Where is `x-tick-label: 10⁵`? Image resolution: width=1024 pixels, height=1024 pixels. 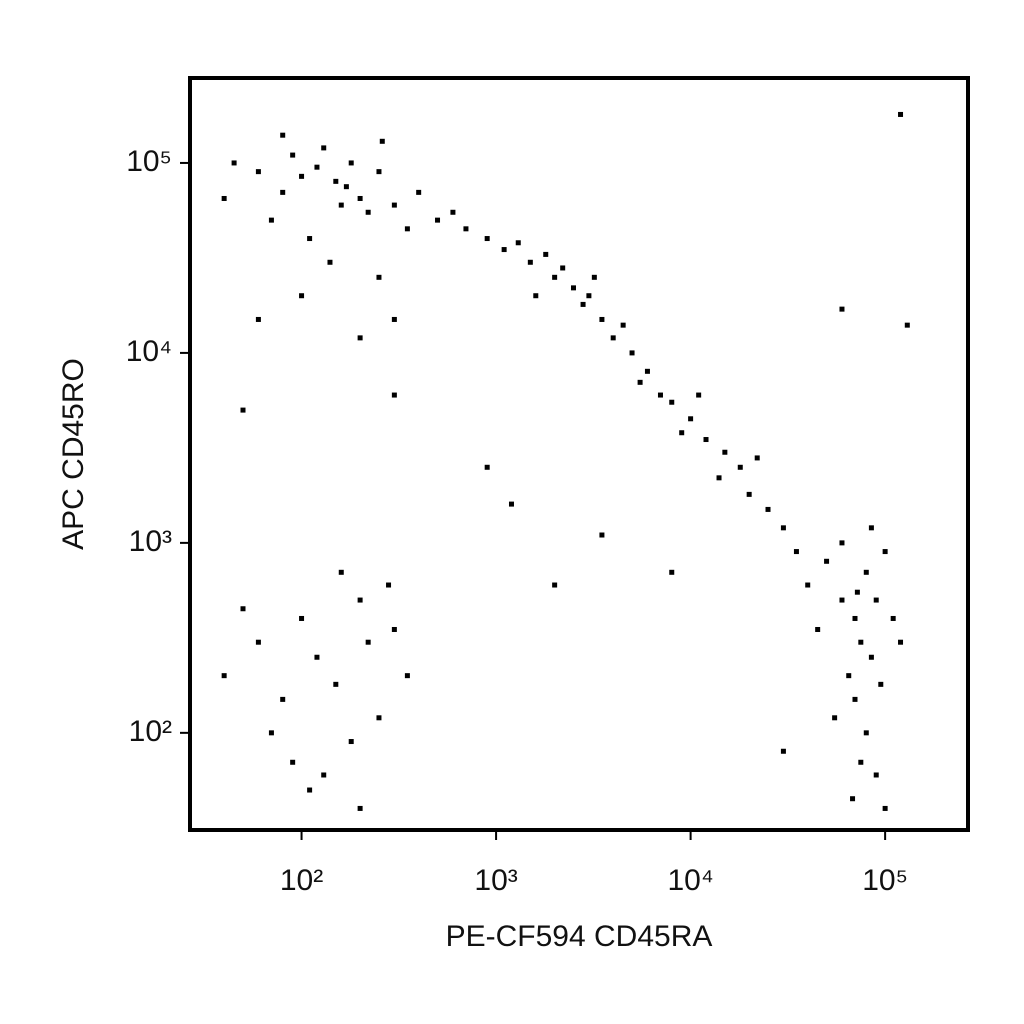
x-tick-label: 10⁵ is located at coordinates (885, 880).